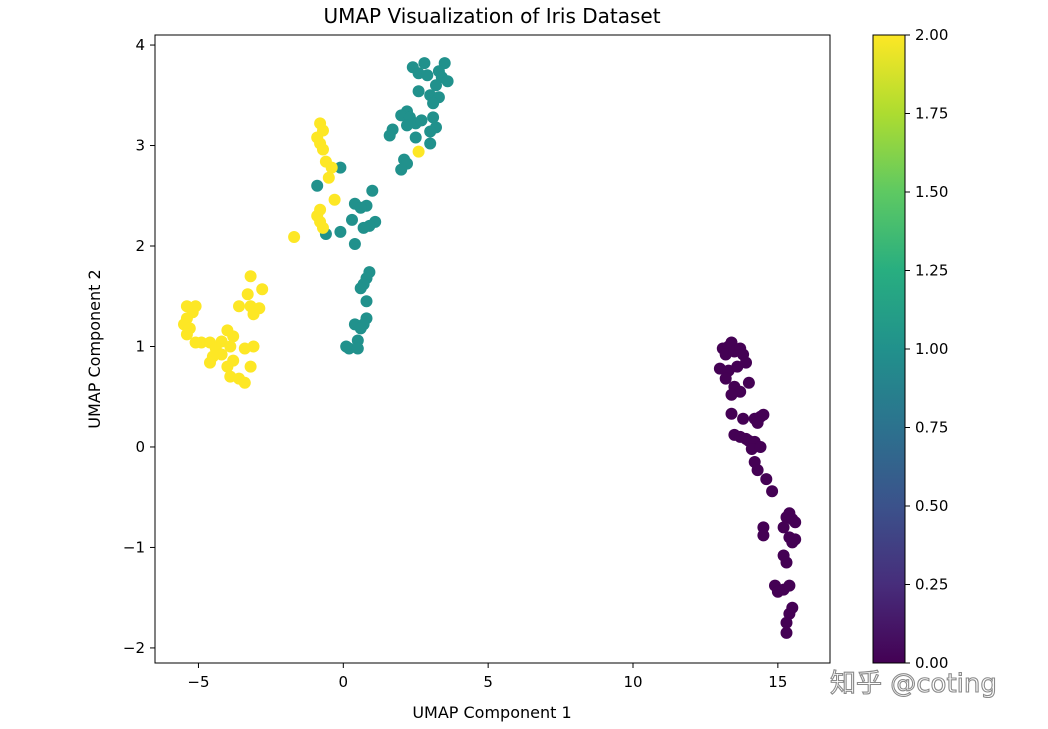 The image size is (1048, 729). What do you see at coordinates (777, 682) in the screenshot?
I see `x-tick-label: 15` at bounding box center [777, 682].